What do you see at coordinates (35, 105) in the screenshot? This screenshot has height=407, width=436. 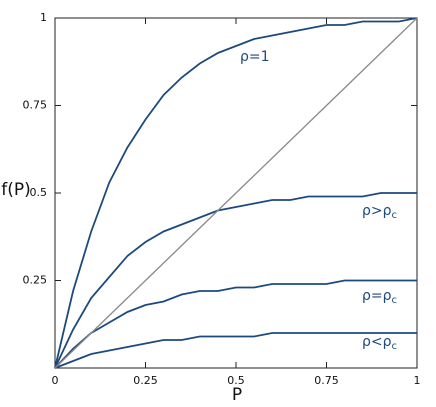 I see `y-tick-label: 0.75` at bounding box center [35, 105].